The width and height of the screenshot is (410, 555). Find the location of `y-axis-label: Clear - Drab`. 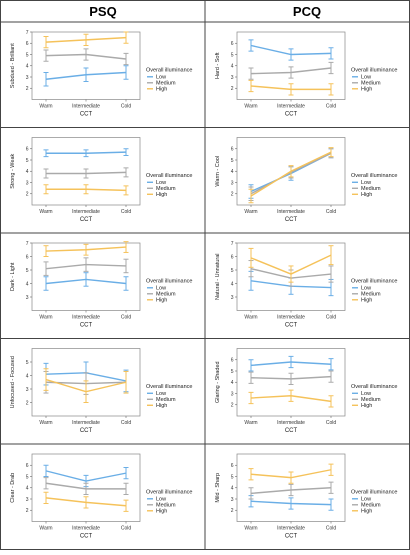

y-axis-label: Clear - Drab is located at coordinates (13, 488).